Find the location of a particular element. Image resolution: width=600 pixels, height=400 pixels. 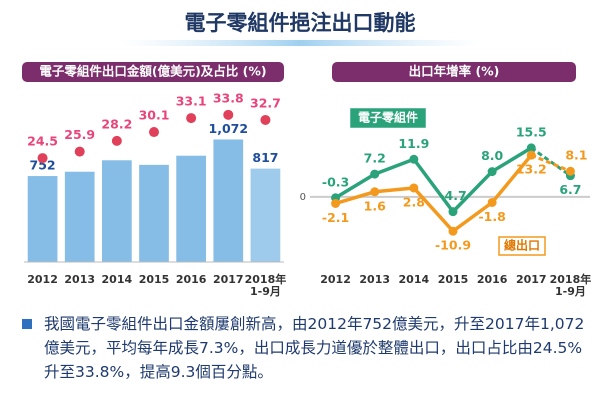

point-label: 11.9 is located at coordinates (413, 143).